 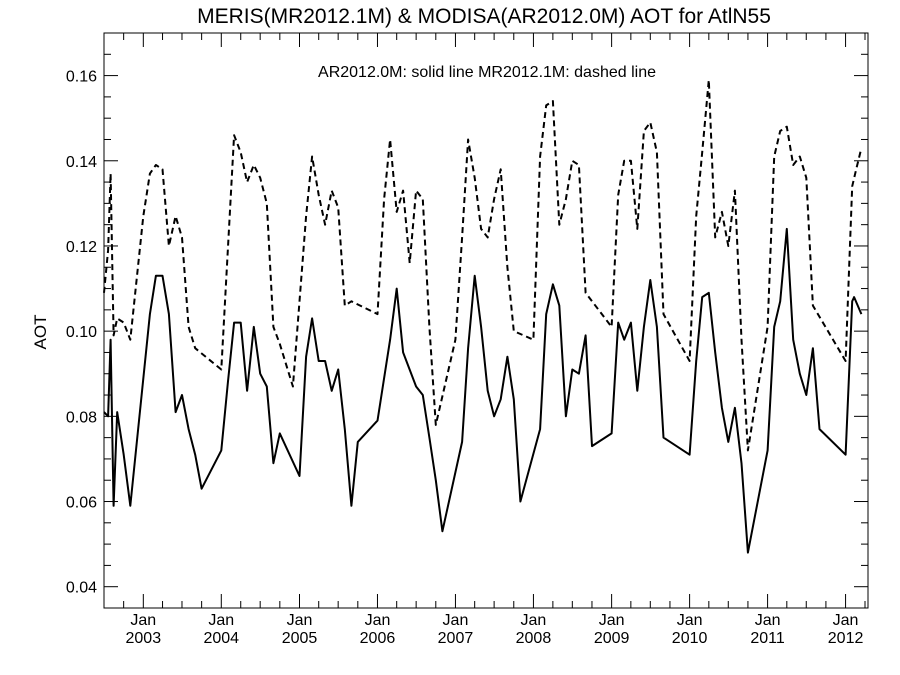 I want to click on x-tick-label-year: 2007, so click(x=456, y=638).